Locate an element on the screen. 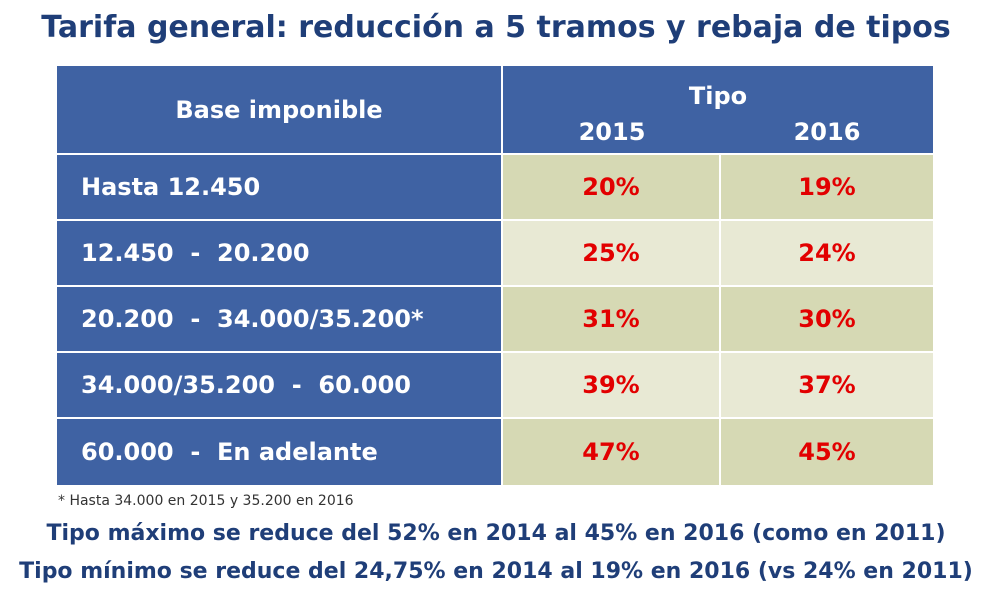  rate-2015: 25% is located at coordinates (611, 253).